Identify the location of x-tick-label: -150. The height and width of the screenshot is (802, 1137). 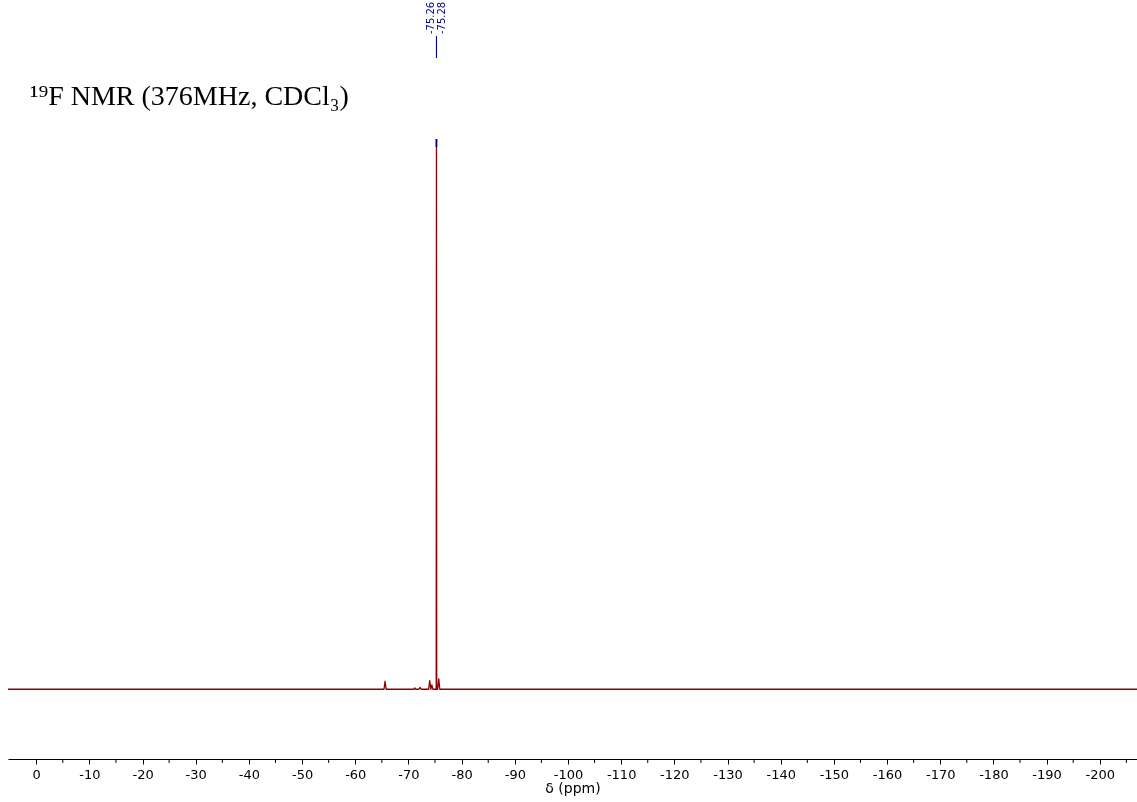
(834, 774).